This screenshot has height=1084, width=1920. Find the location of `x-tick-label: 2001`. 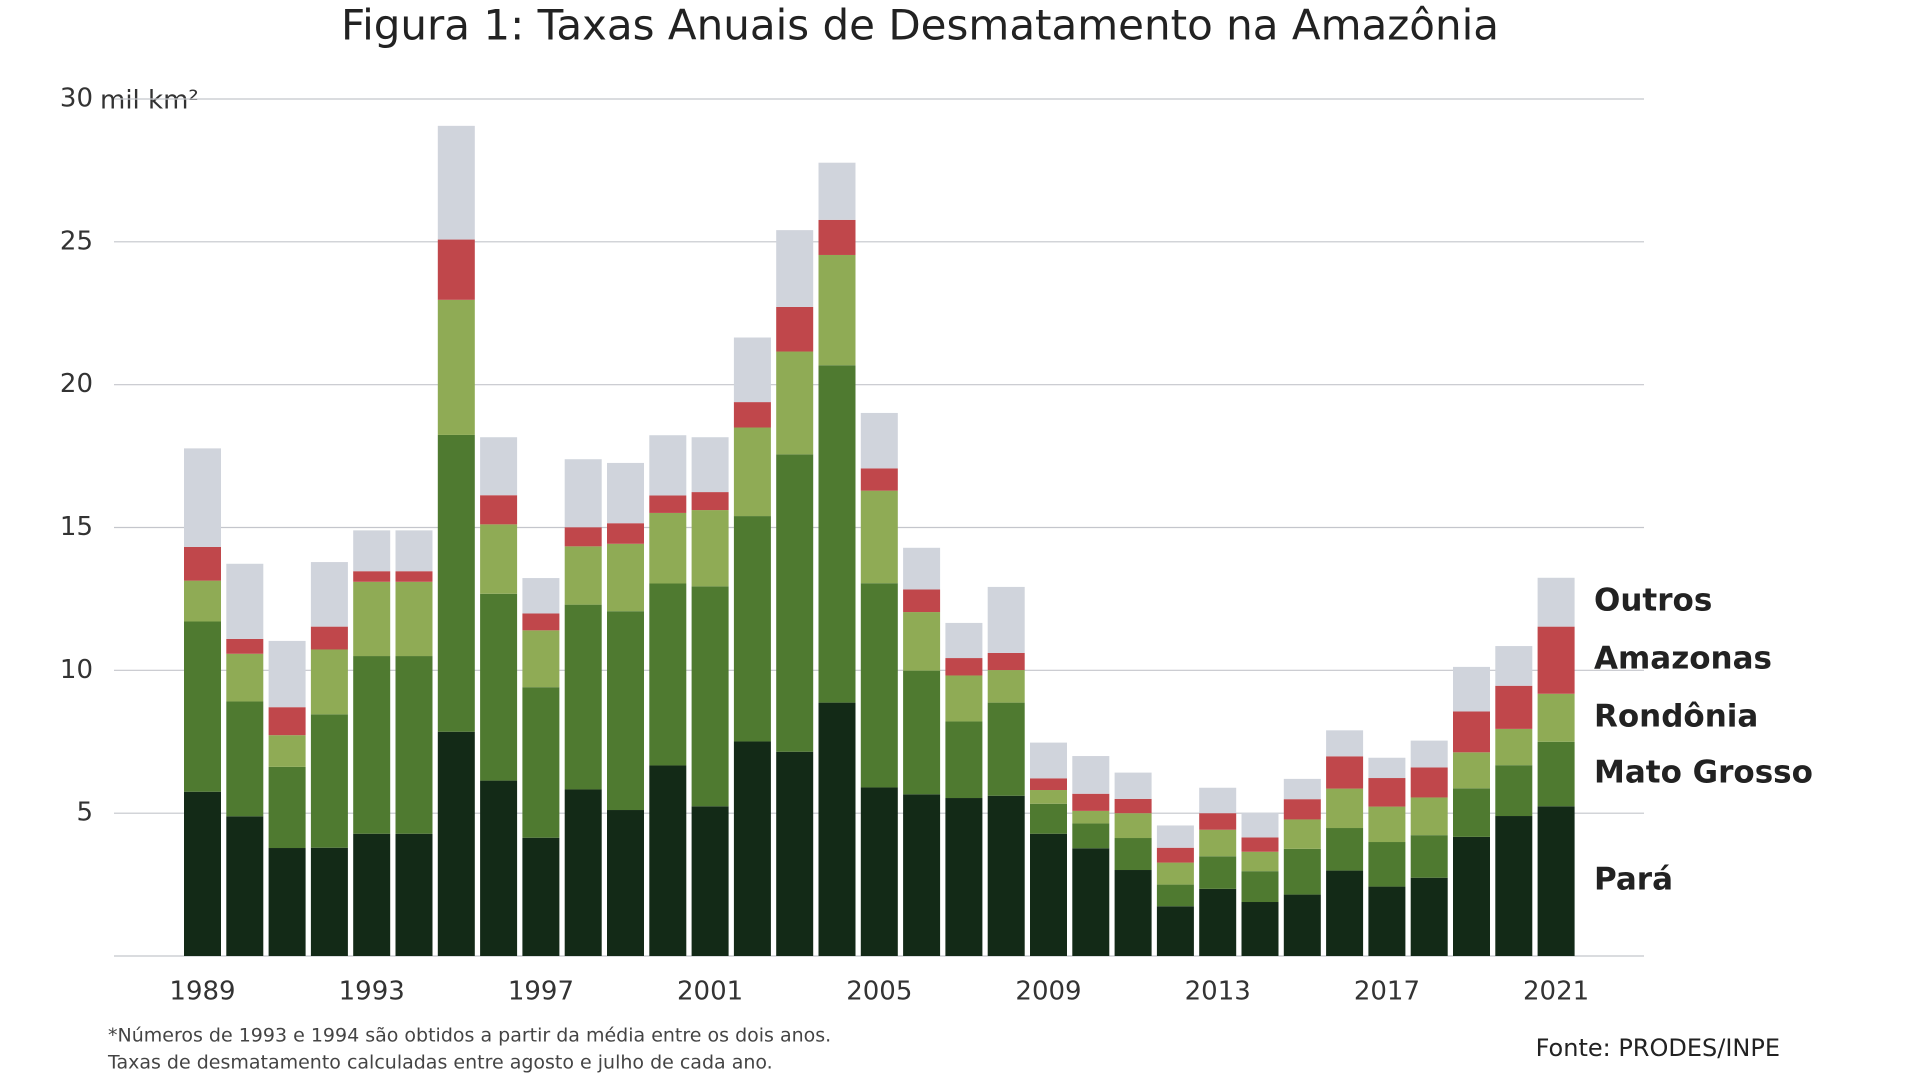

x-tick-label: 2001 is located at coordinates (710, 992).